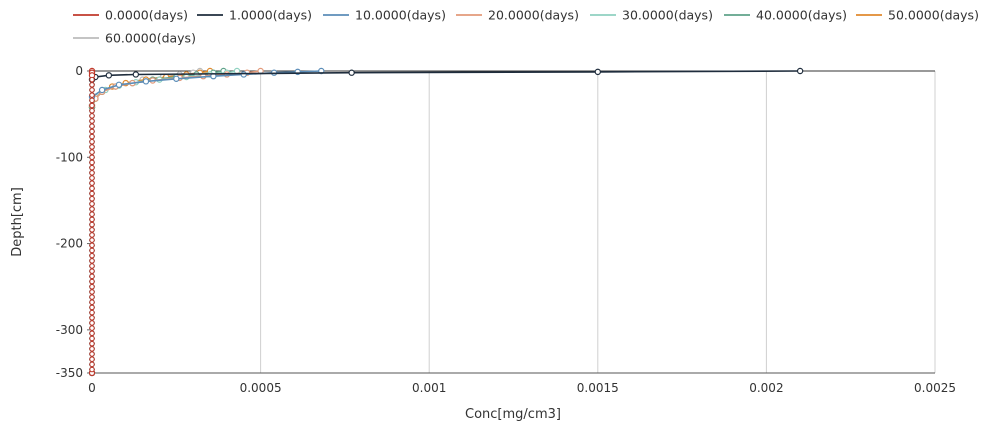  I want to click on y-tick-label: 0, so click(79, 71).